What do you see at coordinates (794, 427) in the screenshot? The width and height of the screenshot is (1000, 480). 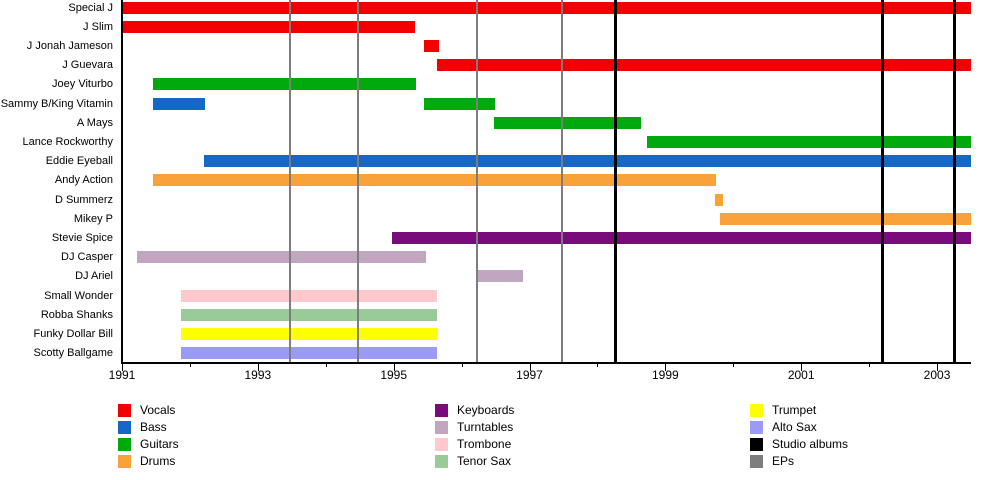 I see `legend-label: Alto Sax` at bounding box center [794, 427].